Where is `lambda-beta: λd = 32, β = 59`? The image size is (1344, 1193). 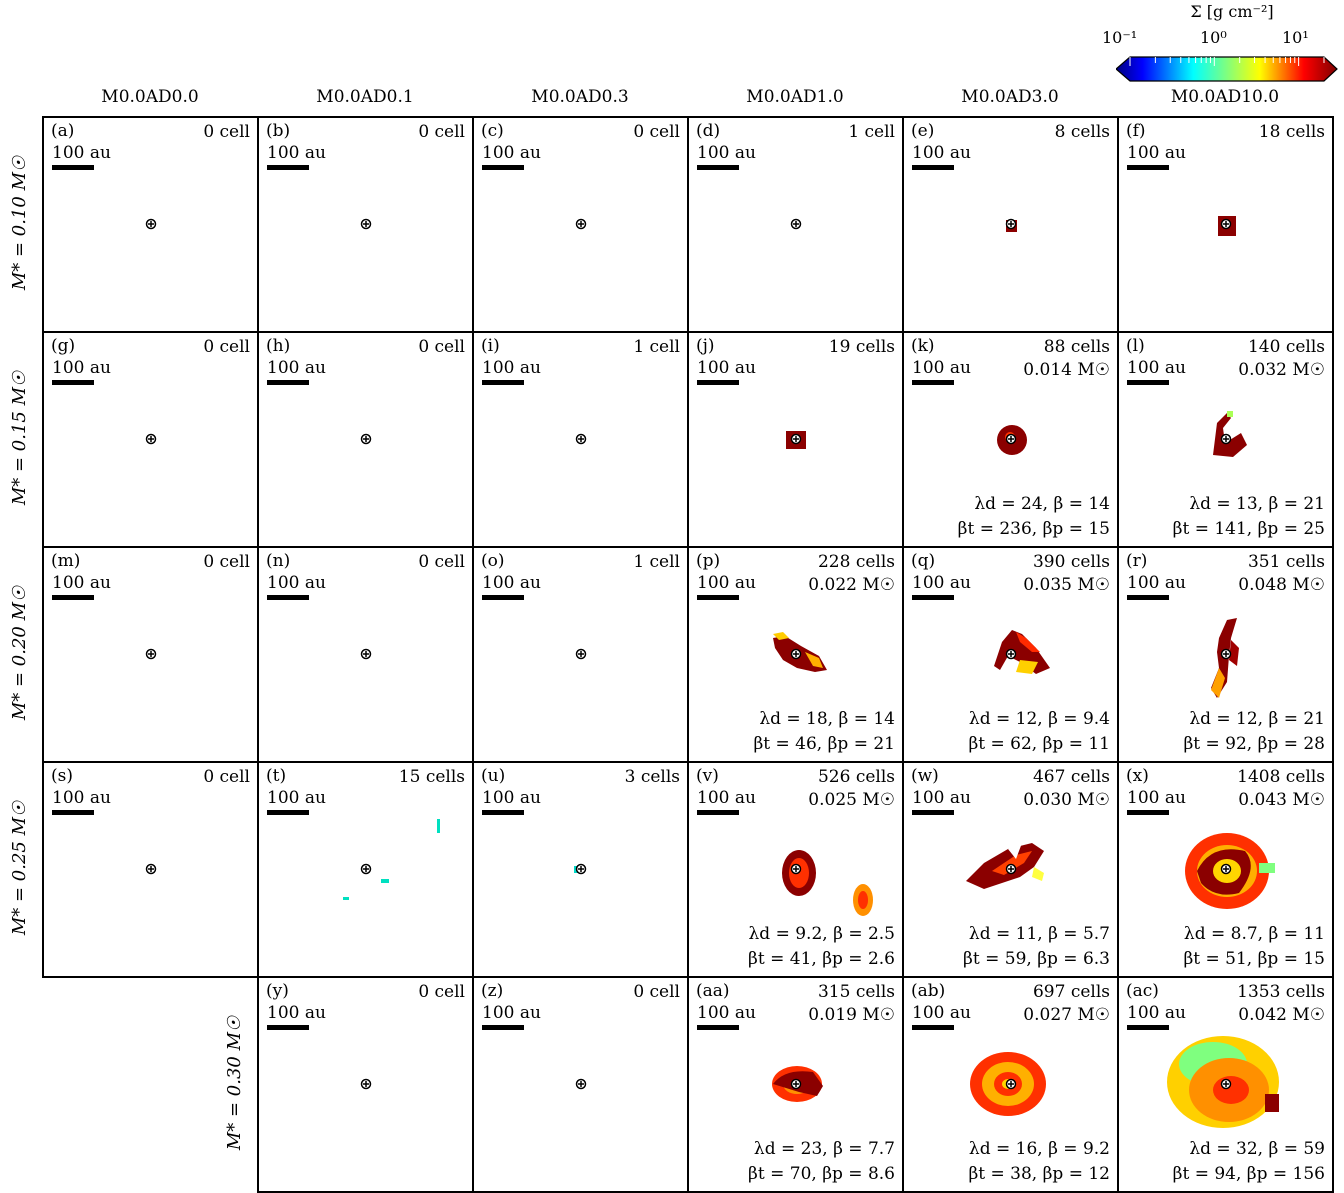
lambda-beta: λd = 32, β = 59 is located at coordinates (1257, 1149).